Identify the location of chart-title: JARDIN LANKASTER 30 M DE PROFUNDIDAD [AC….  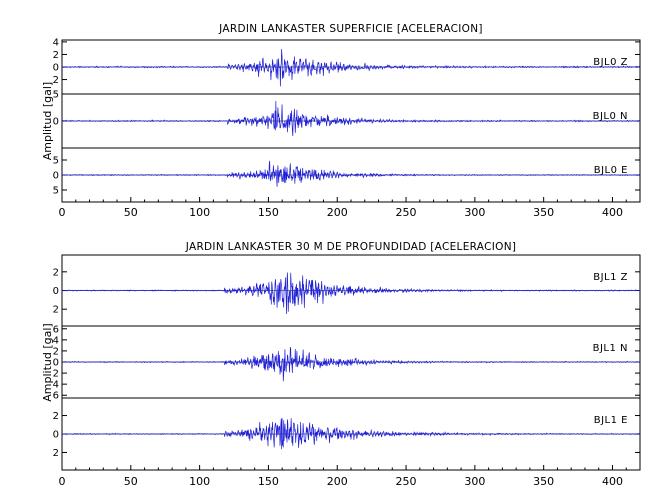
(351, 247).